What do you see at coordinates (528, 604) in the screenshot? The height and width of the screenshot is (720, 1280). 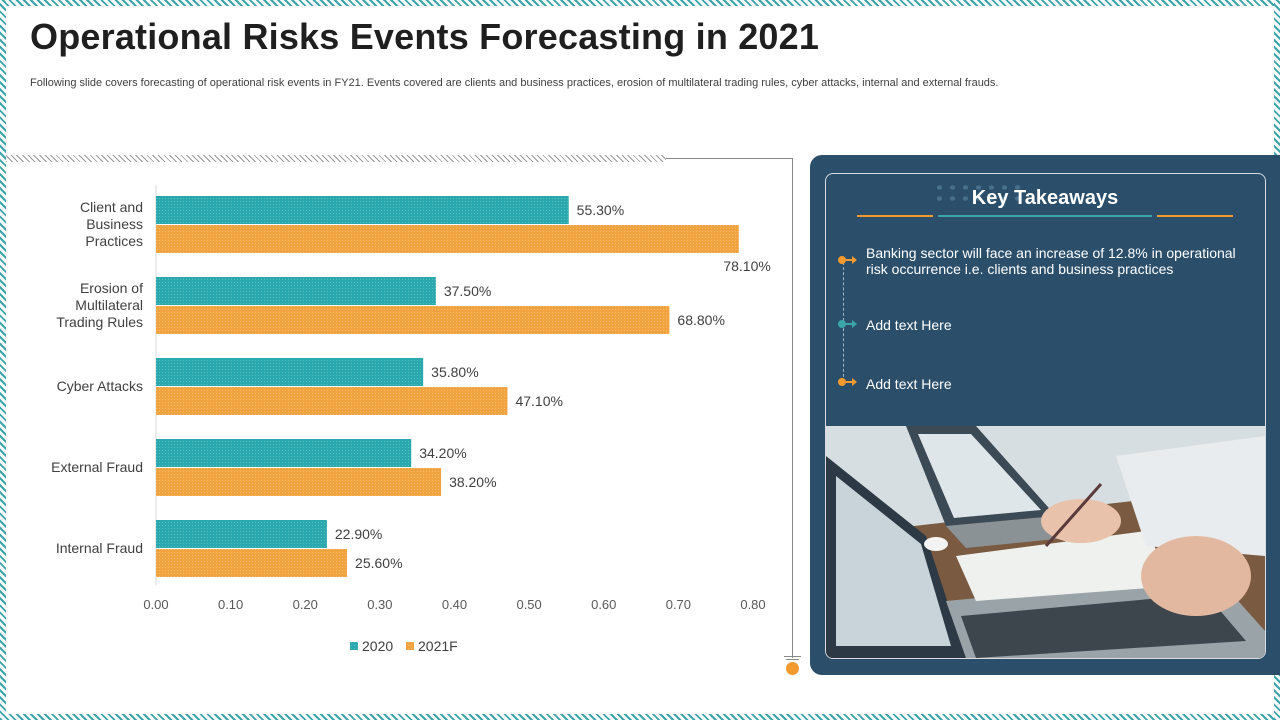 I see `x-tick-label: 0.50` at bounding box center [528, 604].